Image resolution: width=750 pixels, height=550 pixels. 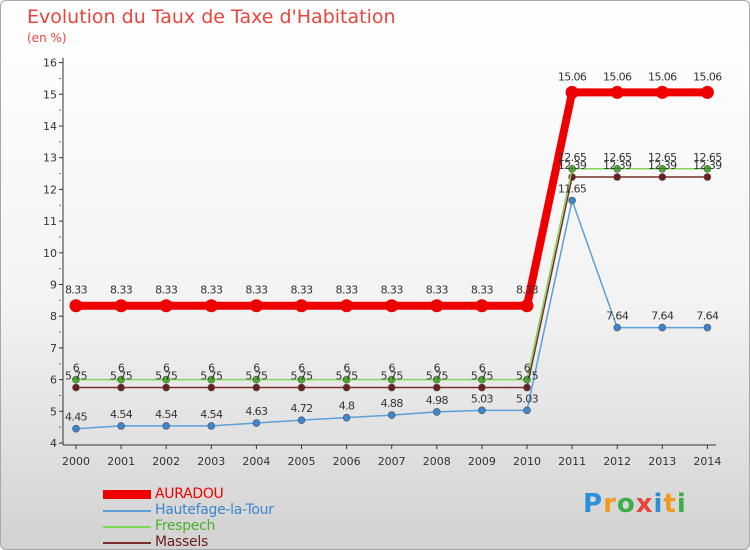 What do you see at coordinates (53, 411) in the screenshot?
I see `y-tick-label: 5` at bounding box center [53, 411].